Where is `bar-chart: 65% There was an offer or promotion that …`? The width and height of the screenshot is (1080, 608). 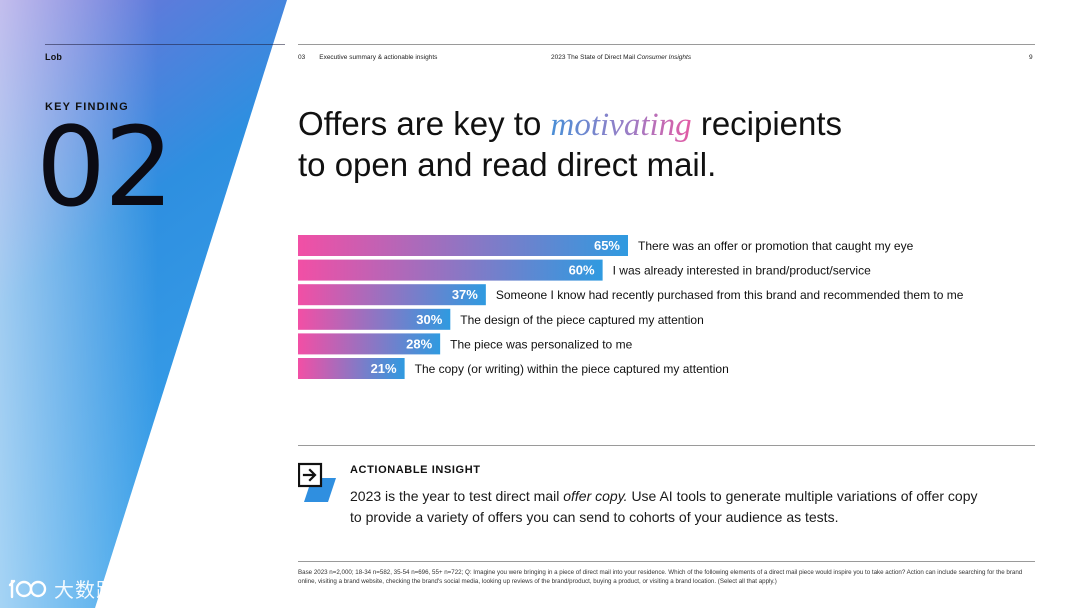
bar-chart: 65% There was an offer or promotion that … is located at coordinates (631, 307).